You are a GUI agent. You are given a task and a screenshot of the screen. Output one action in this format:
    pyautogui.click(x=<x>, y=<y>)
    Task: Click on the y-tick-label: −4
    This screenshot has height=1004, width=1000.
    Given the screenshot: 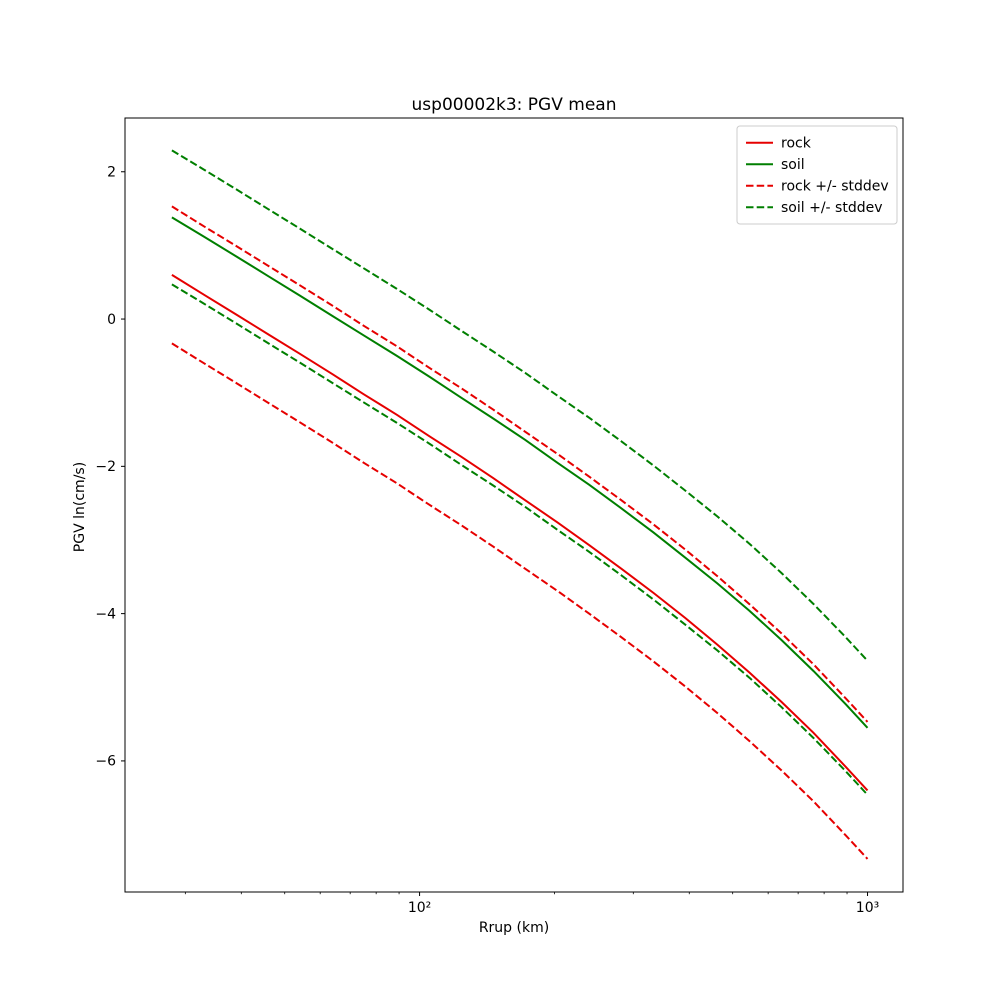 What is the action you would take?
    pyautogui.click(x=105, y=614)
    